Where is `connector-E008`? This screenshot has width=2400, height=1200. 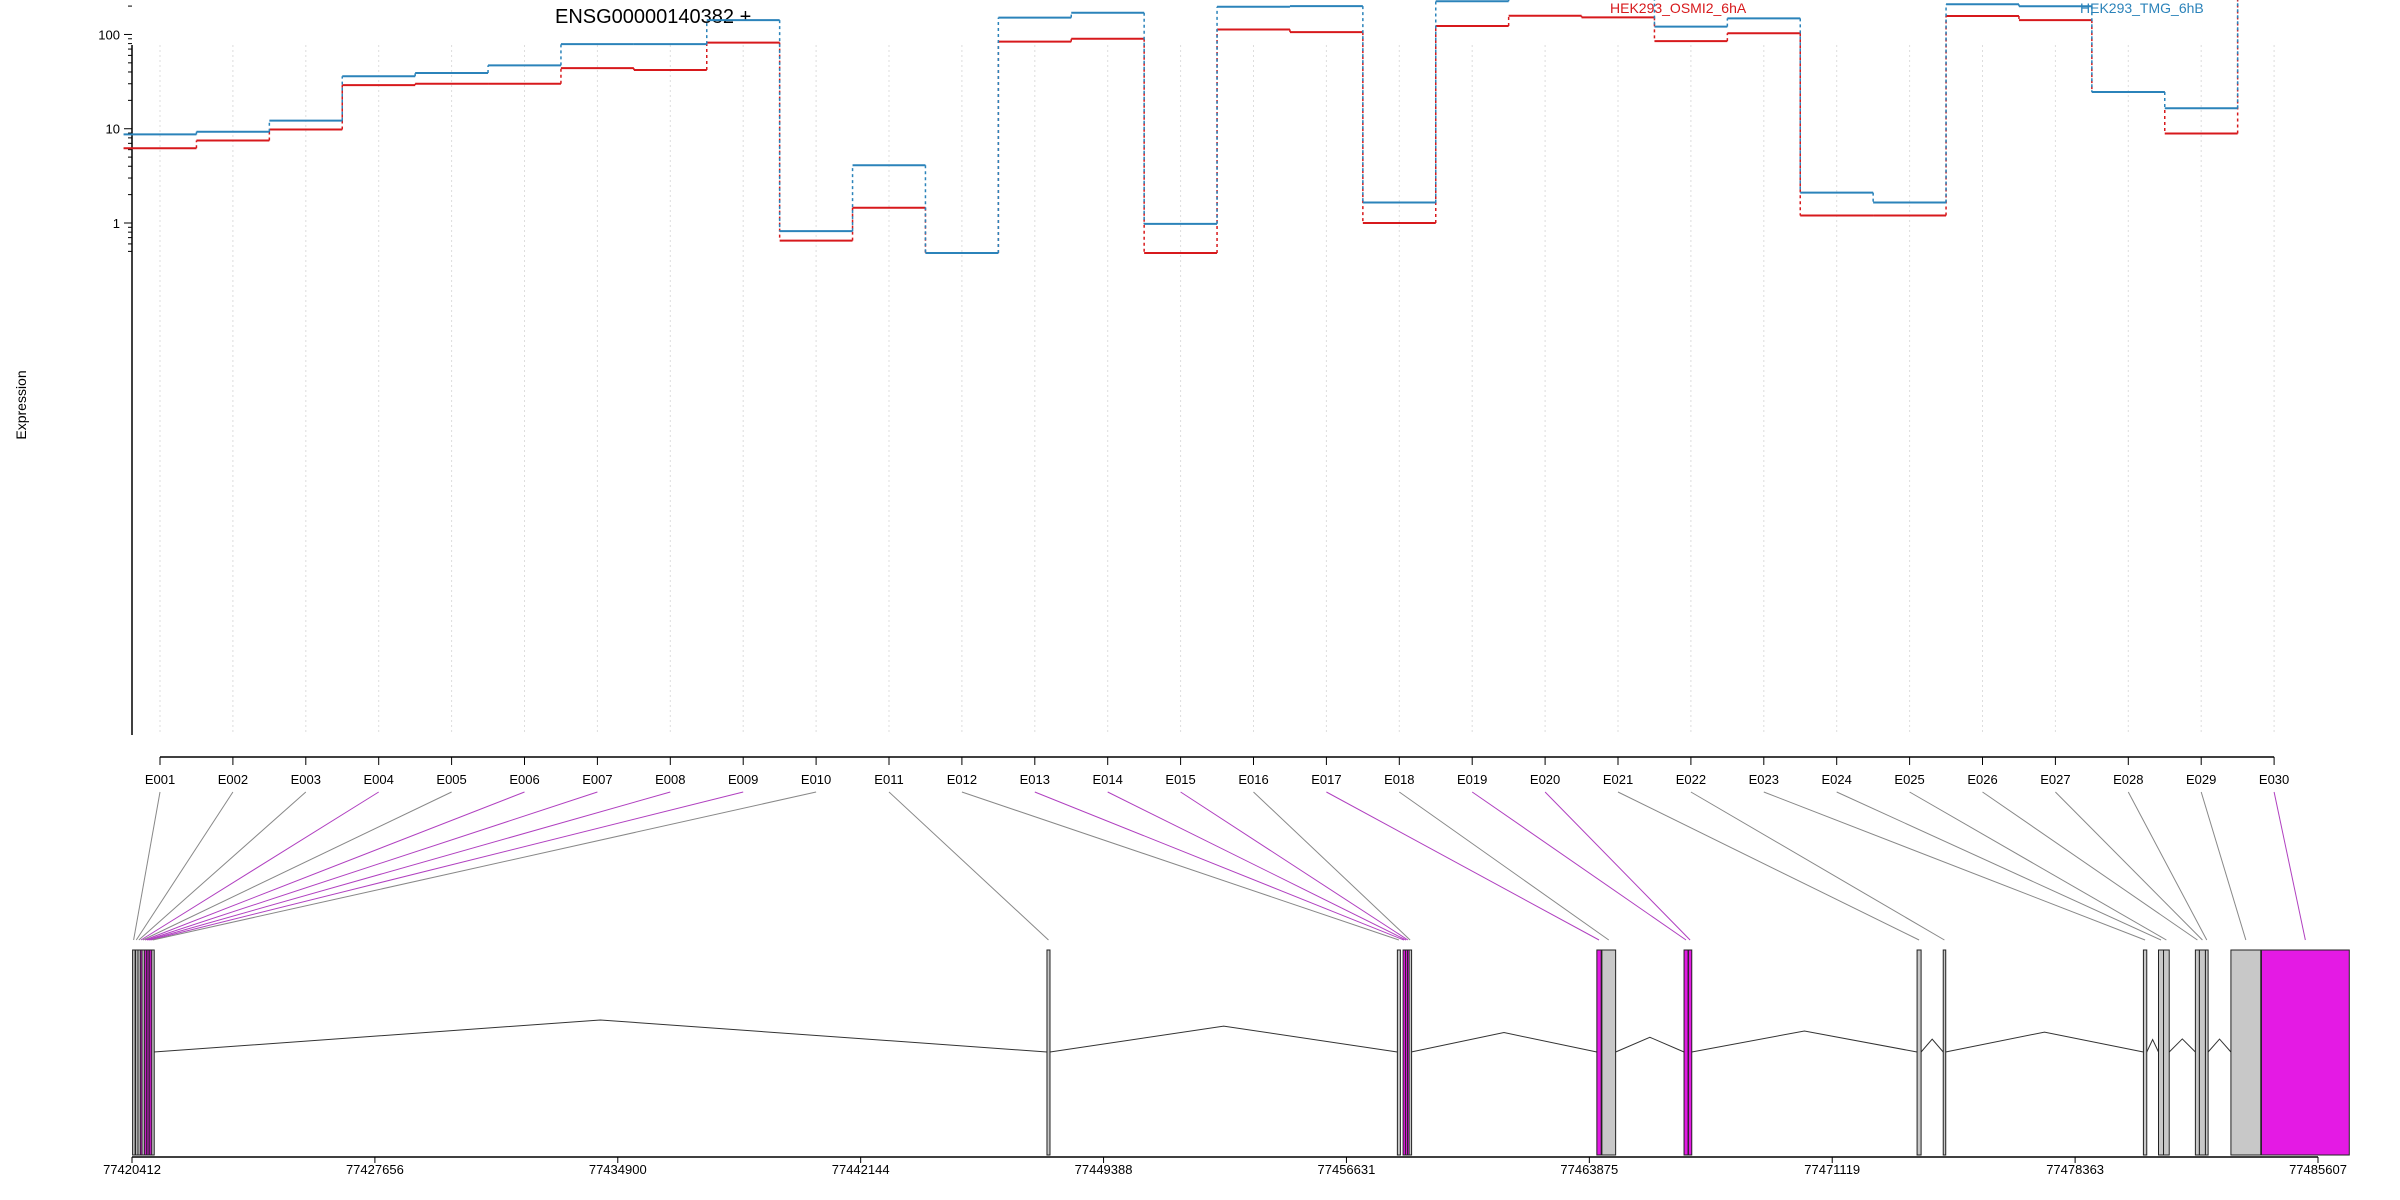
connector-E008 is located at coordinates (409, 866).